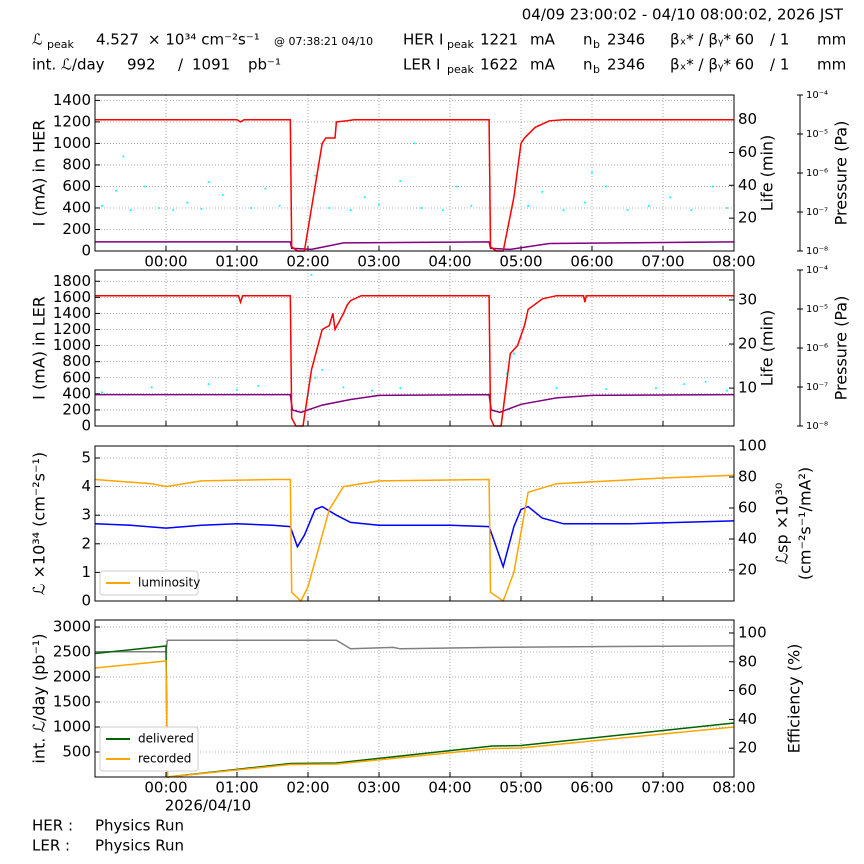 The width and height of the screenshot is (864, 864). I want to click on legend-label: recorded, so click(164, 759).